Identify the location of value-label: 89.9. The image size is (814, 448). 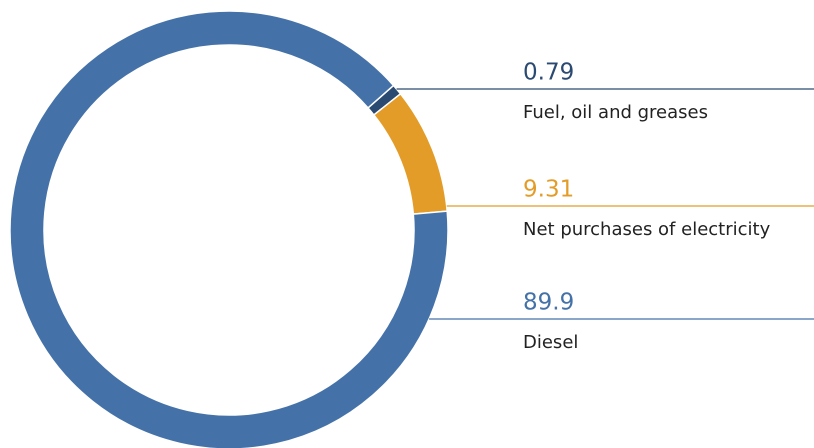
(548, 303).